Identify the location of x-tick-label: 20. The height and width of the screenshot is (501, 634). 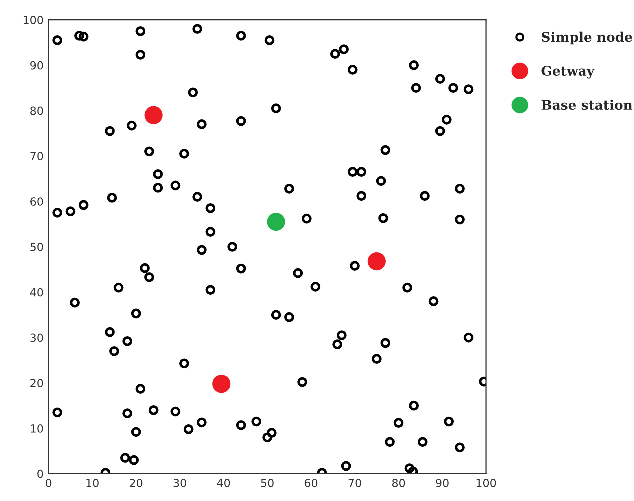
(136, 483).